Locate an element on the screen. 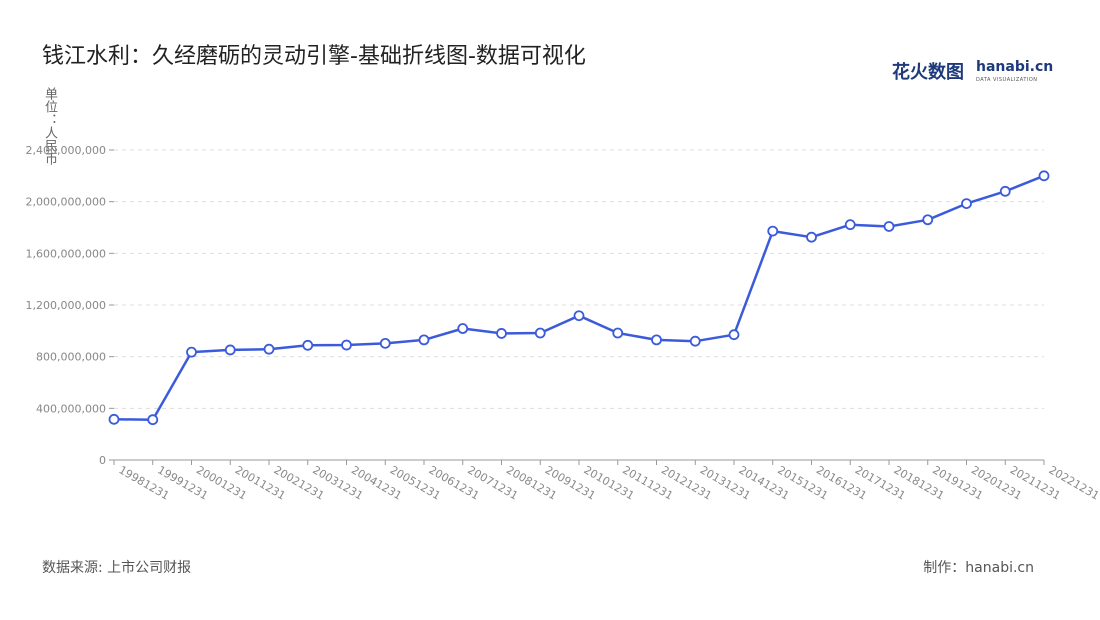  credit-text: 制作：hanabi.cn is located at coordinates (978, 568).